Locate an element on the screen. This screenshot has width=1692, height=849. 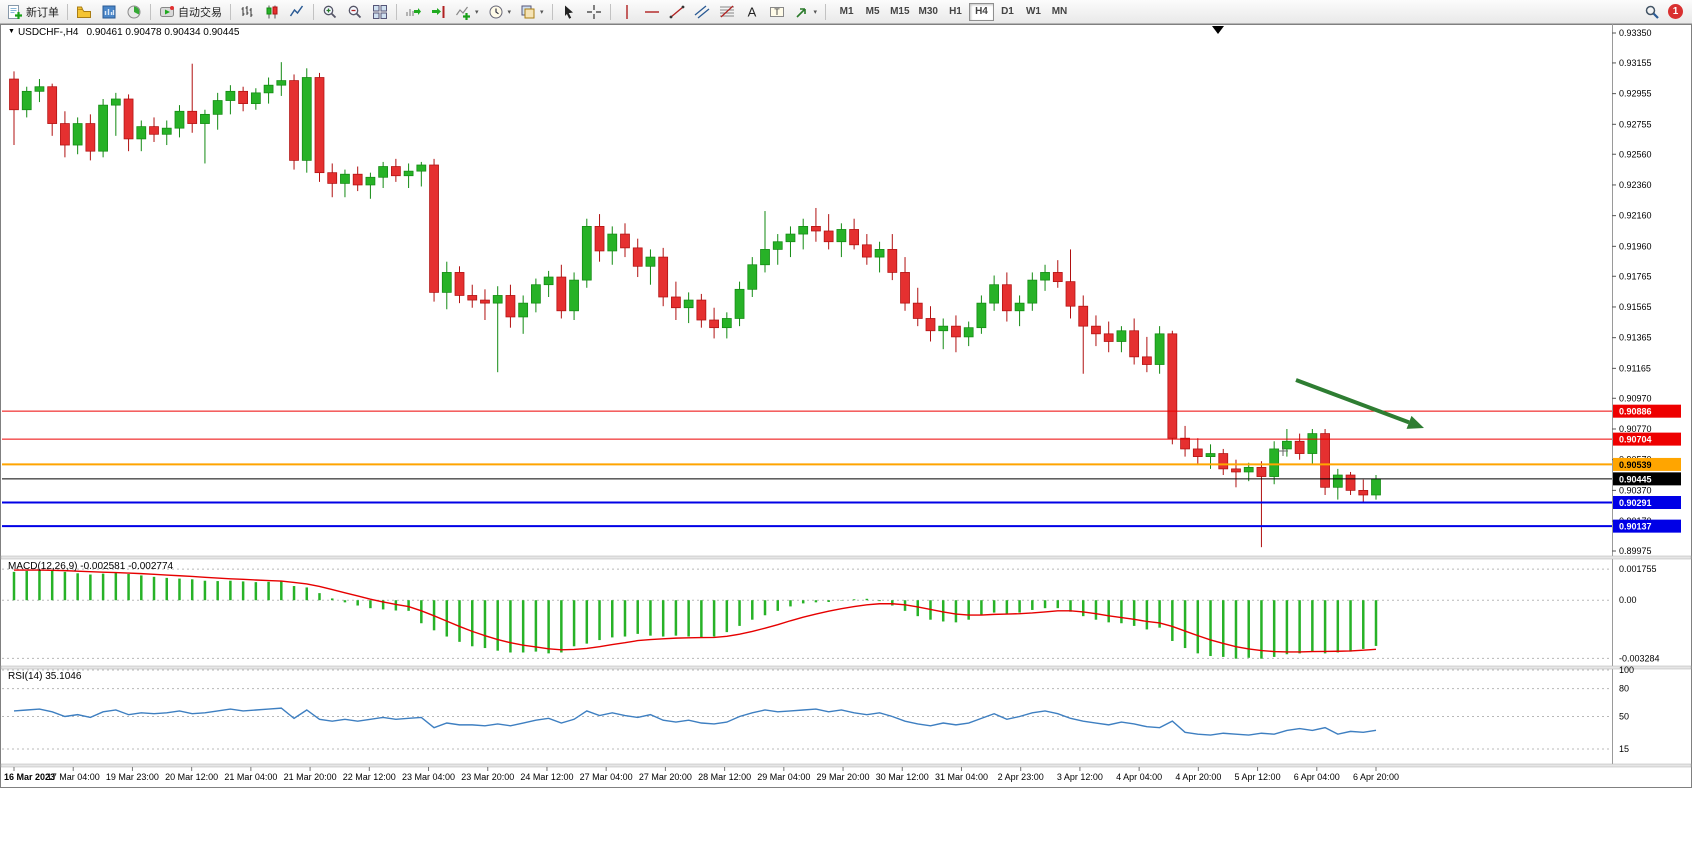
auto-scroll-button is located at coordinates (413, 11).